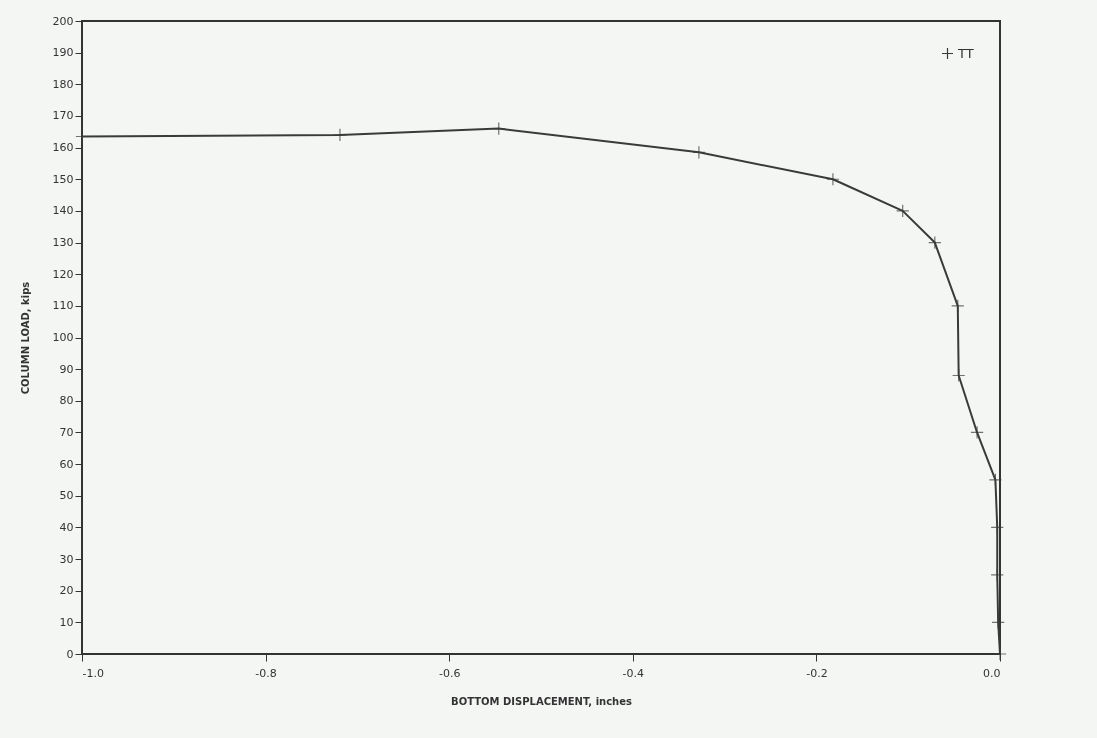 The height and width of the screenshot is (738, 1097). What do you see at coordinates (25, 338) in the screenshot?
I see `y-axis-title: COLUMN LOAD, kips` at bounding box center [25, 338].